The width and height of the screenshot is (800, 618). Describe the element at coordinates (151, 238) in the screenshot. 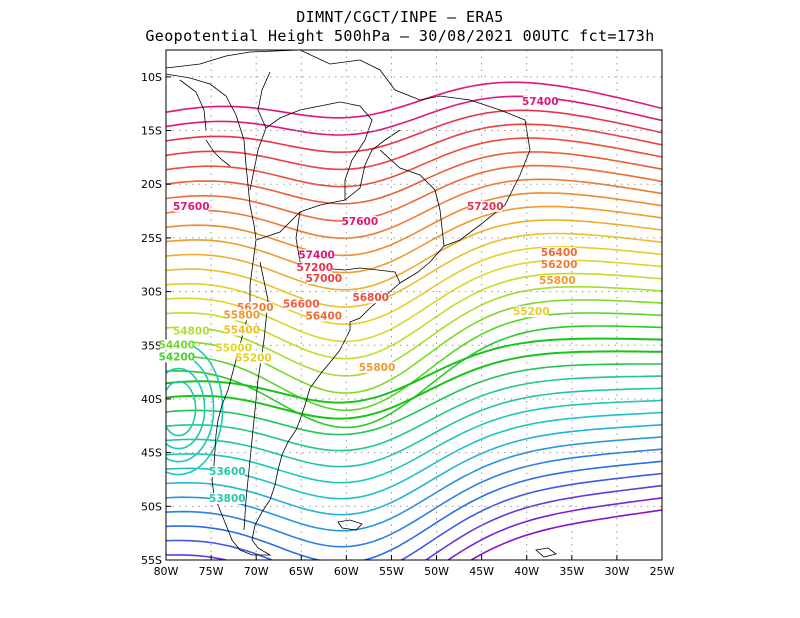

I see `y-tick-label: 25S` at that location.